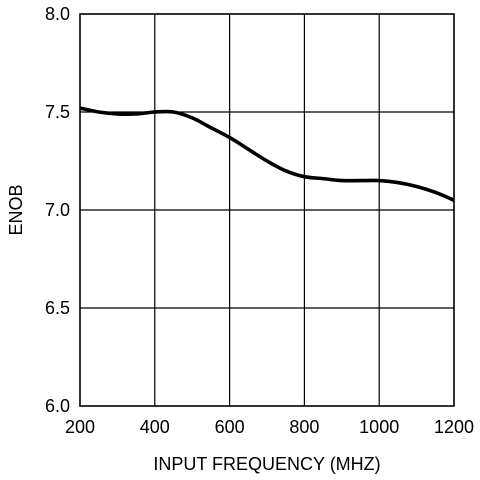 The image size is (480, 480). What do you see at coordinates (57, 308) in the screenshot?
I see `y-tick-label: 6.5` at bounding box center [57, 308].